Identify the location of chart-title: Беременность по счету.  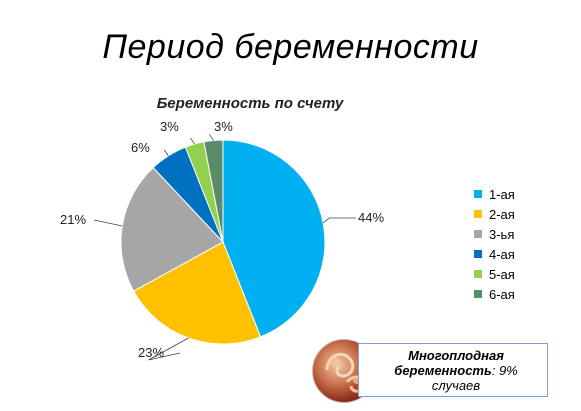
(250, 103).